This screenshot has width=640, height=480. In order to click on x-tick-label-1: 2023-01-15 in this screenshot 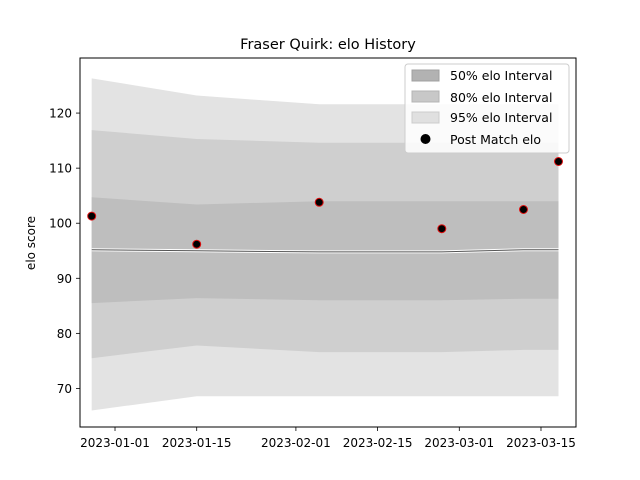, I will do `click(197, 443)`.